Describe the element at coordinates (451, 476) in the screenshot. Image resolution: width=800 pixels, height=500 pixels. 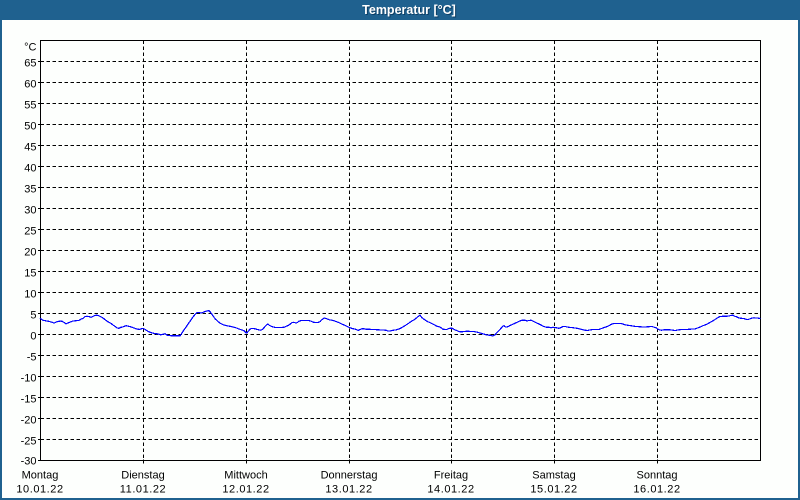
I see `svg-text: Freitag` at that location.